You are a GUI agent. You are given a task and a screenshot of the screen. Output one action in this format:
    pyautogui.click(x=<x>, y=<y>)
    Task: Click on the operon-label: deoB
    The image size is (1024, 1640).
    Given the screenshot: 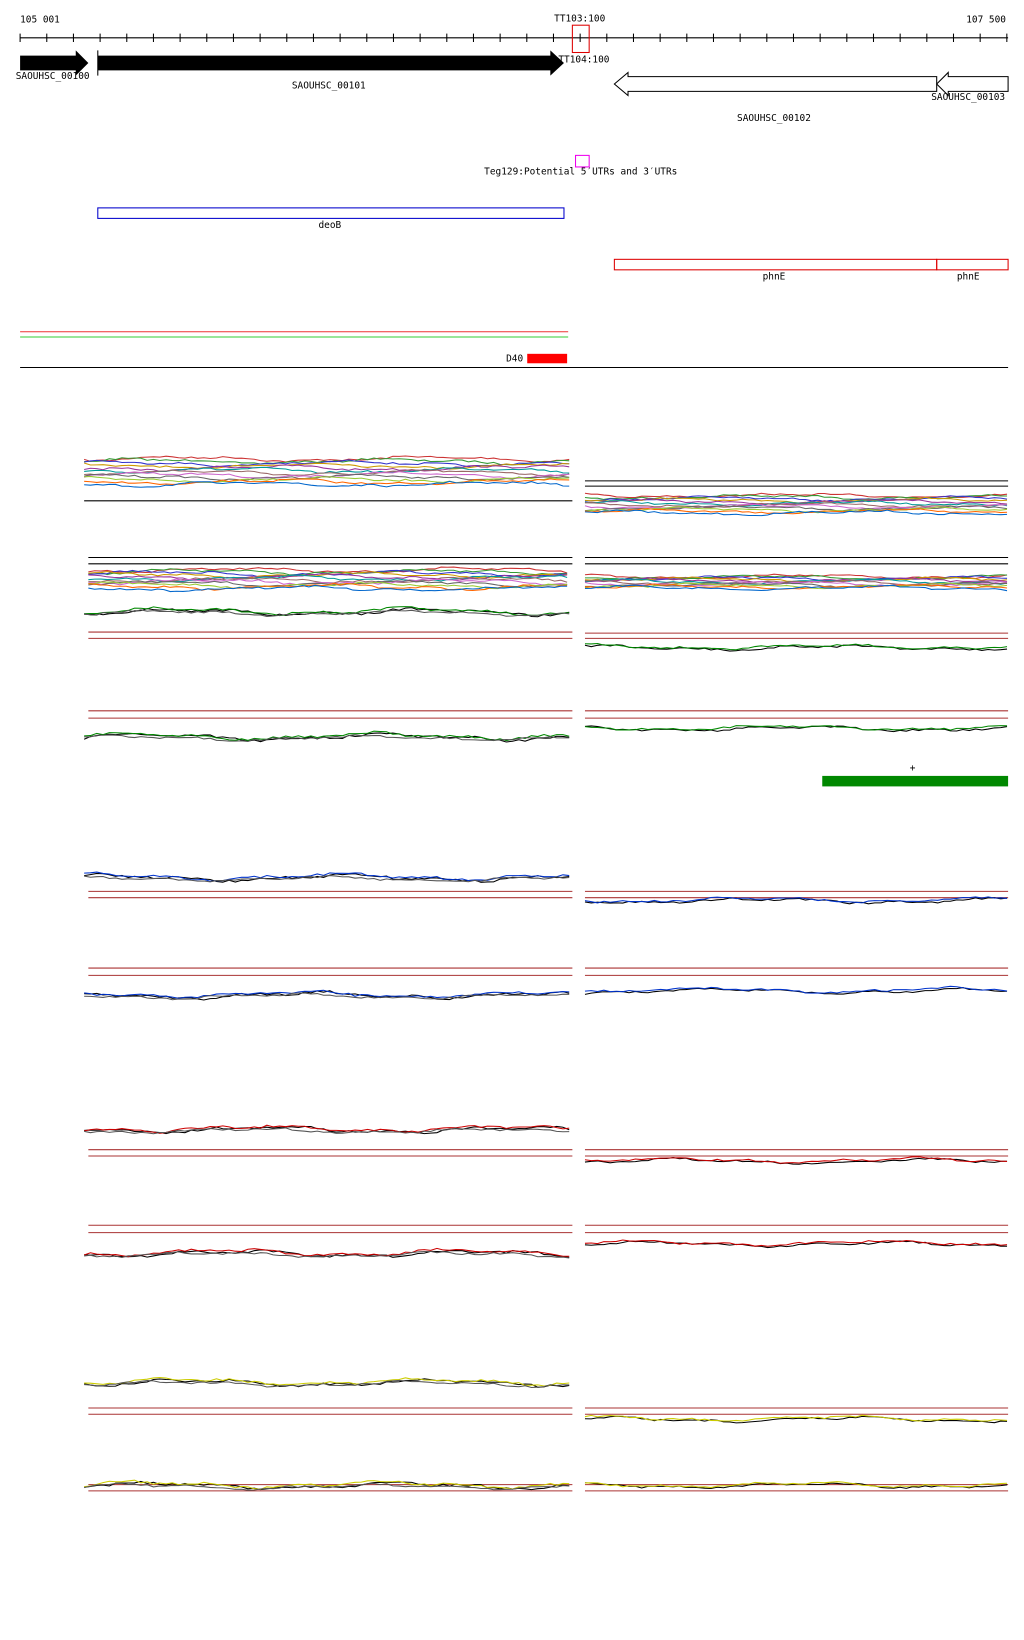 What is the action you would take?
    pyautogui.click(x=329, y=225)
    